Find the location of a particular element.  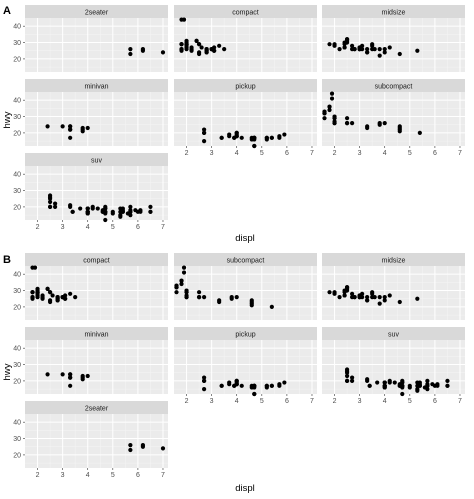

panel-tag: B is located at coordinates (7, 260).